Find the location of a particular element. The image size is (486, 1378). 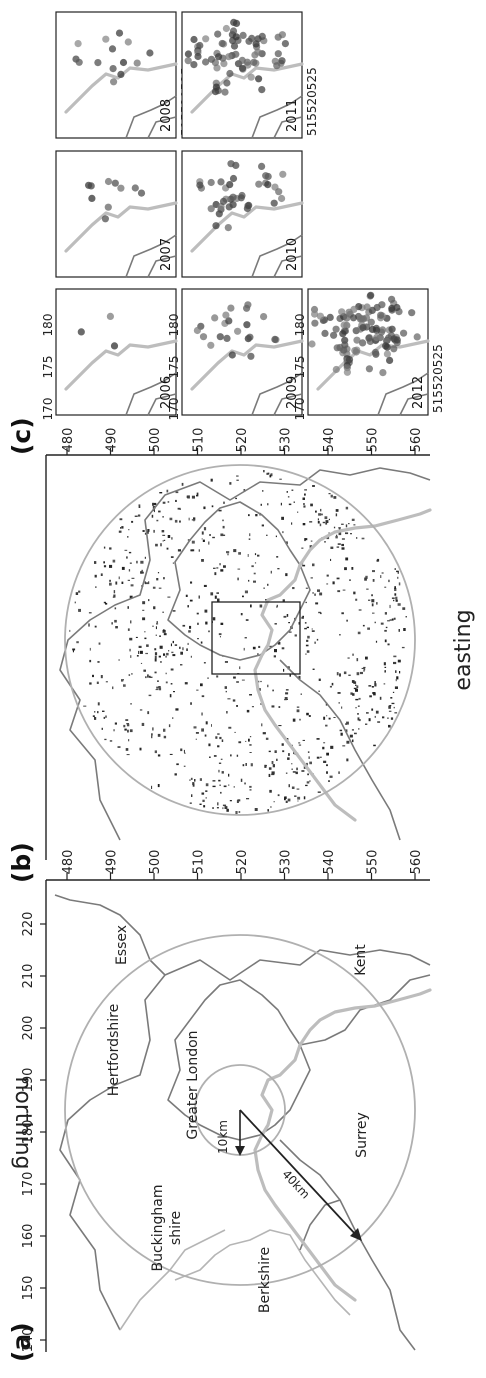

tick-label-northing: 190 is located at coordinates (28, 1080).